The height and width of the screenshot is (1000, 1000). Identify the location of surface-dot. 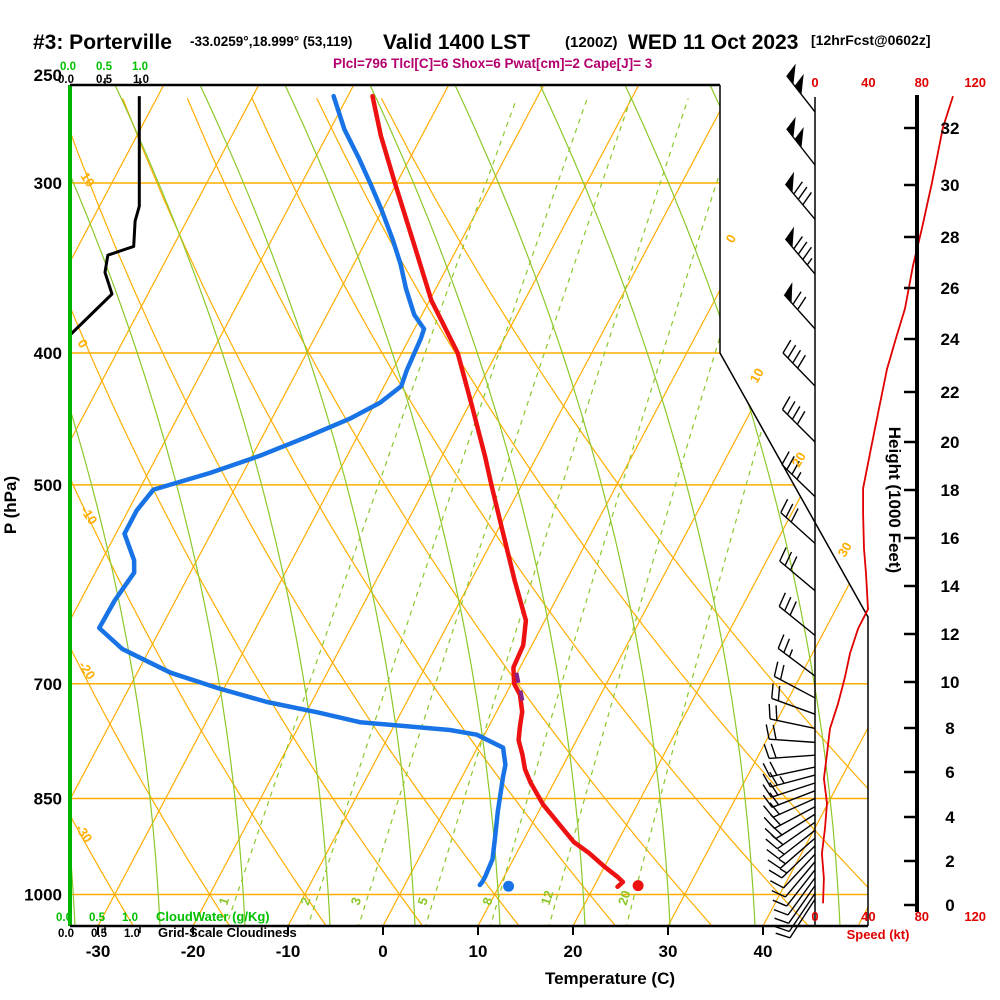
(638, 886).